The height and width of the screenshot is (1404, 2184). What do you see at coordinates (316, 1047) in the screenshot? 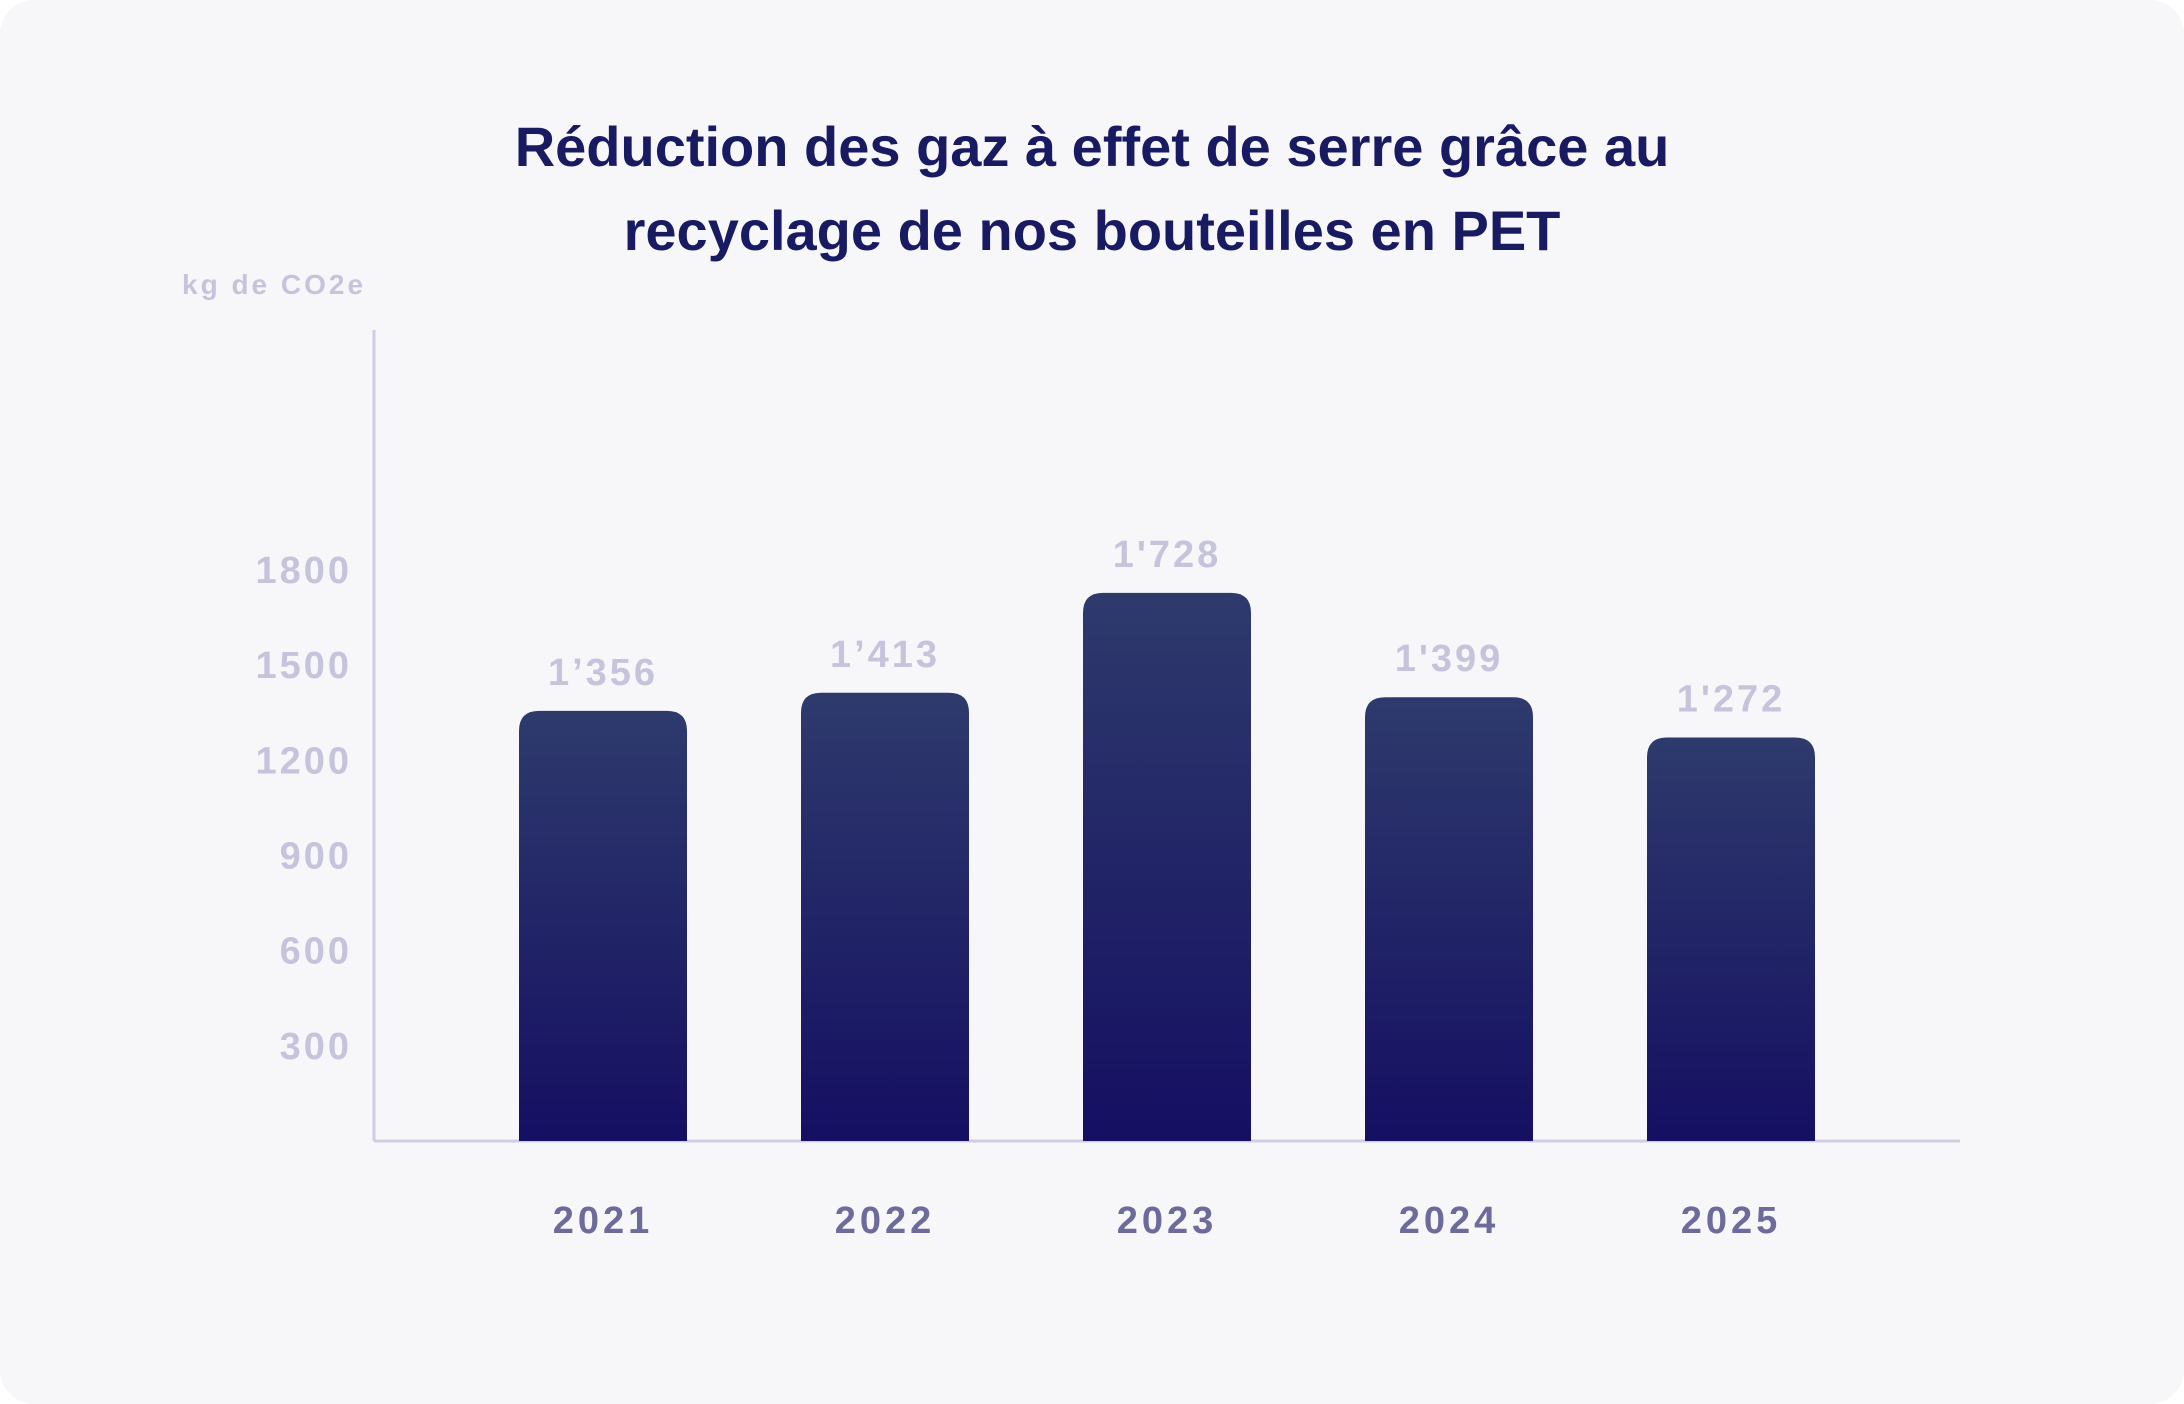
I see `y-tick-label: 300` at bounding box center [316, 1047].